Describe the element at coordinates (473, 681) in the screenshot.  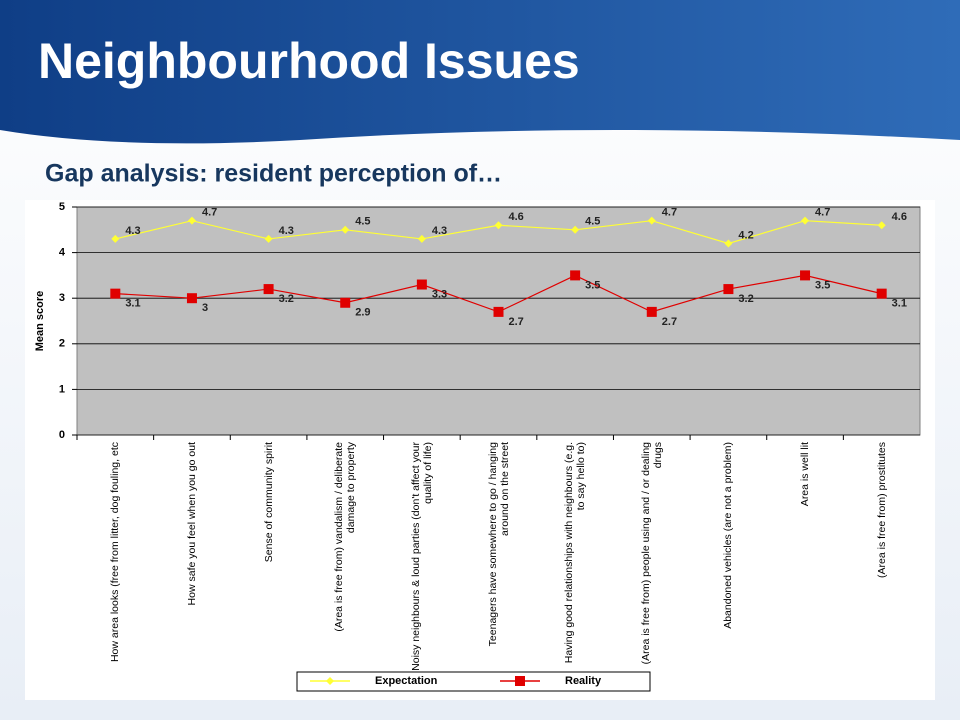
I see `legend` at that location.